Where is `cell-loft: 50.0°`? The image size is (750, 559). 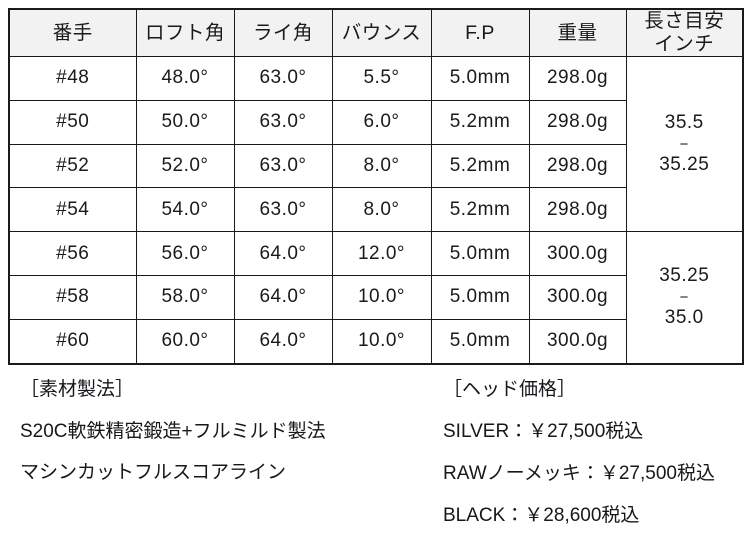 cell-loft: 50.0° is located at coordinates (185, 122).